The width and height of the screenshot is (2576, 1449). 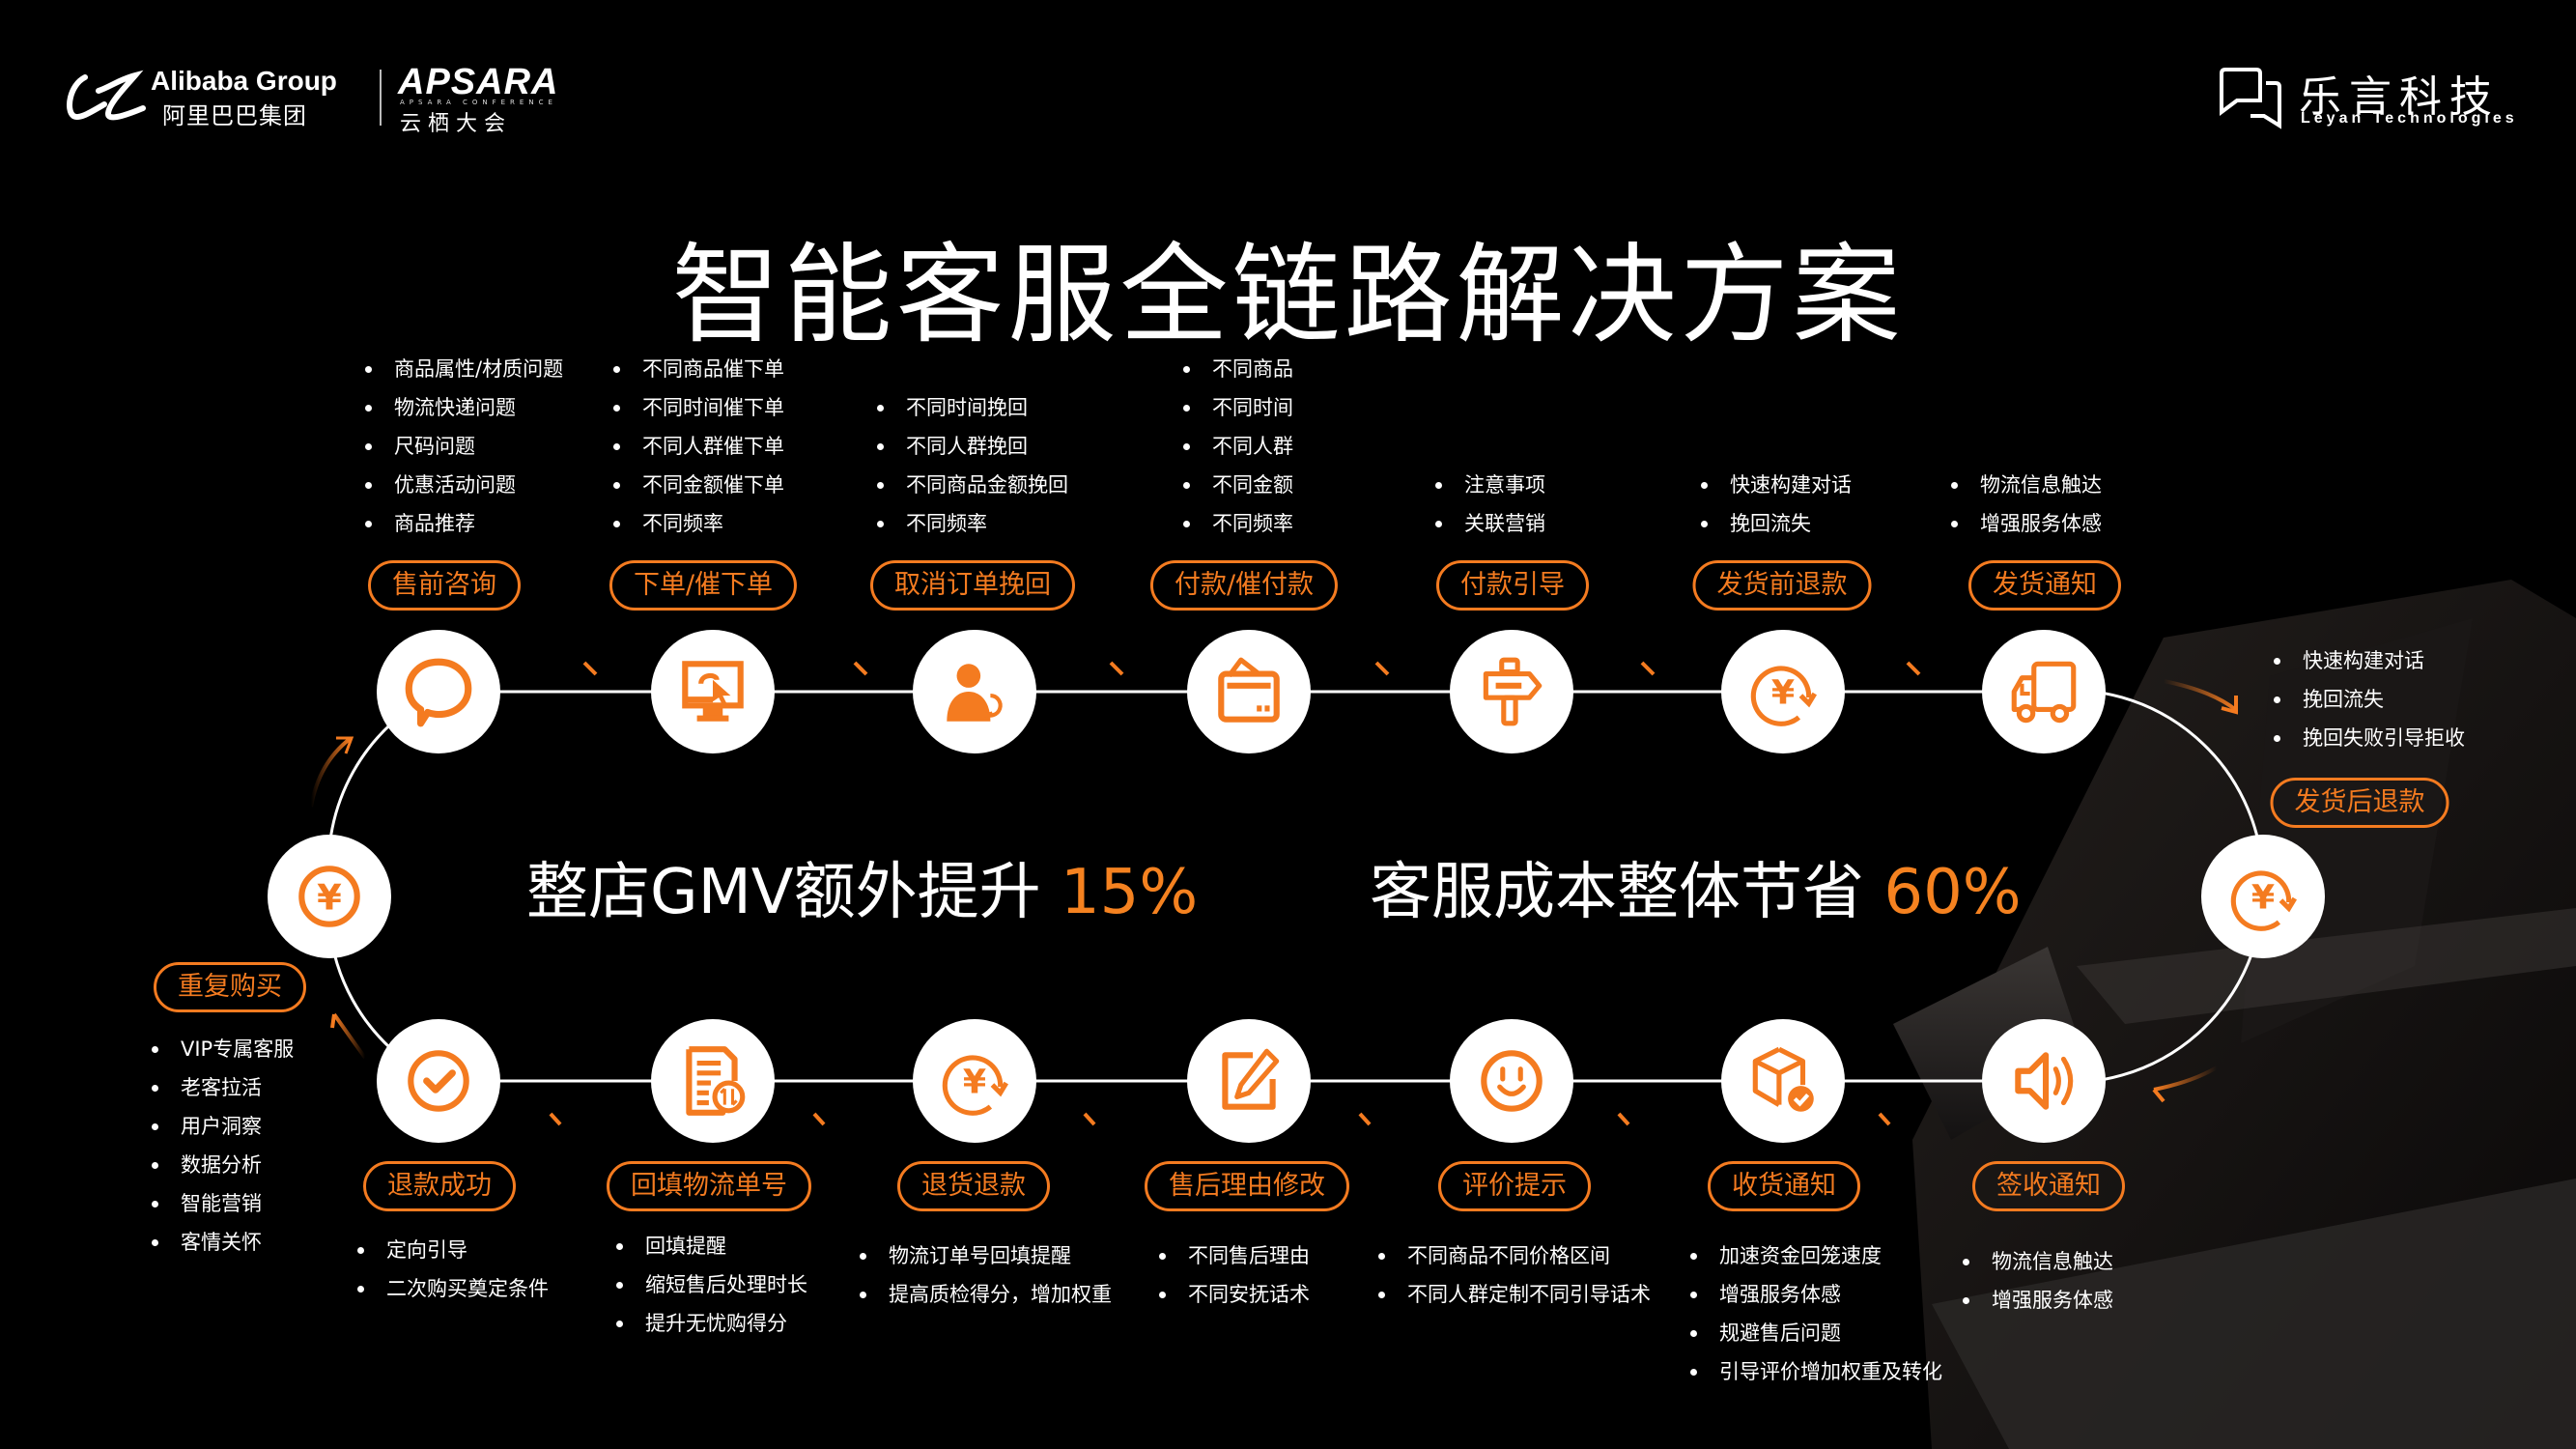 What do you see at coordinates (1129, 892) in the screenshot?
I see `stat-gmv-value: 15%` at bounding box center [1129, 892].